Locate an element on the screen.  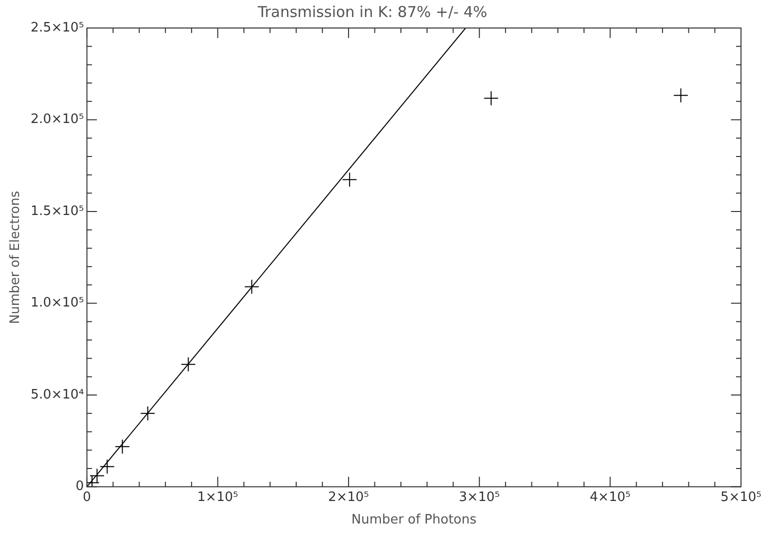
x-tick-label: 4×10⁵ is located at coordinates (610, 497).